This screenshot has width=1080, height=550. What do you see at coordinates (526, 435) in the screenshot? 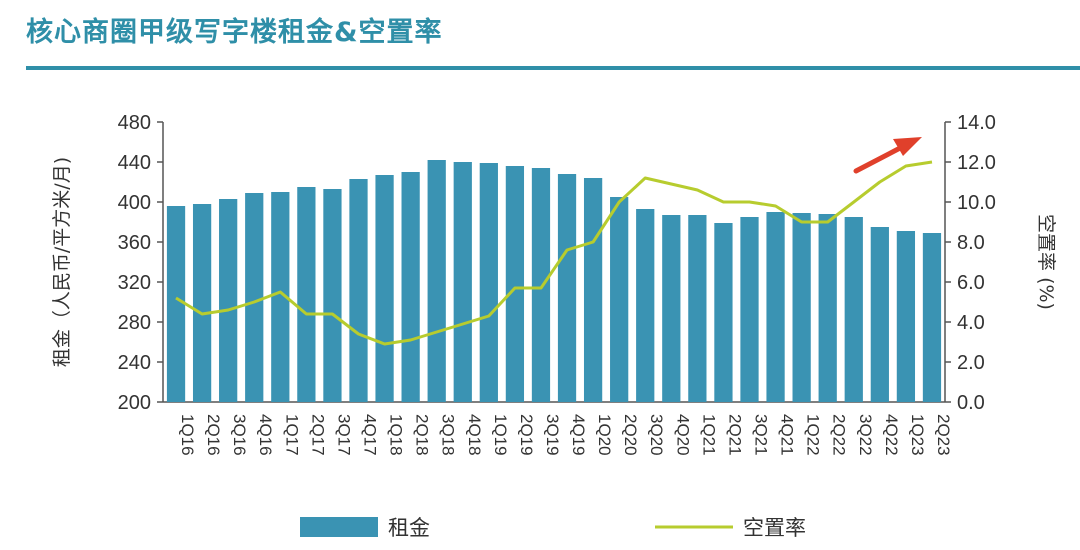
I see `x-tick-label: 2Q19` at bounding box center [526, 435].